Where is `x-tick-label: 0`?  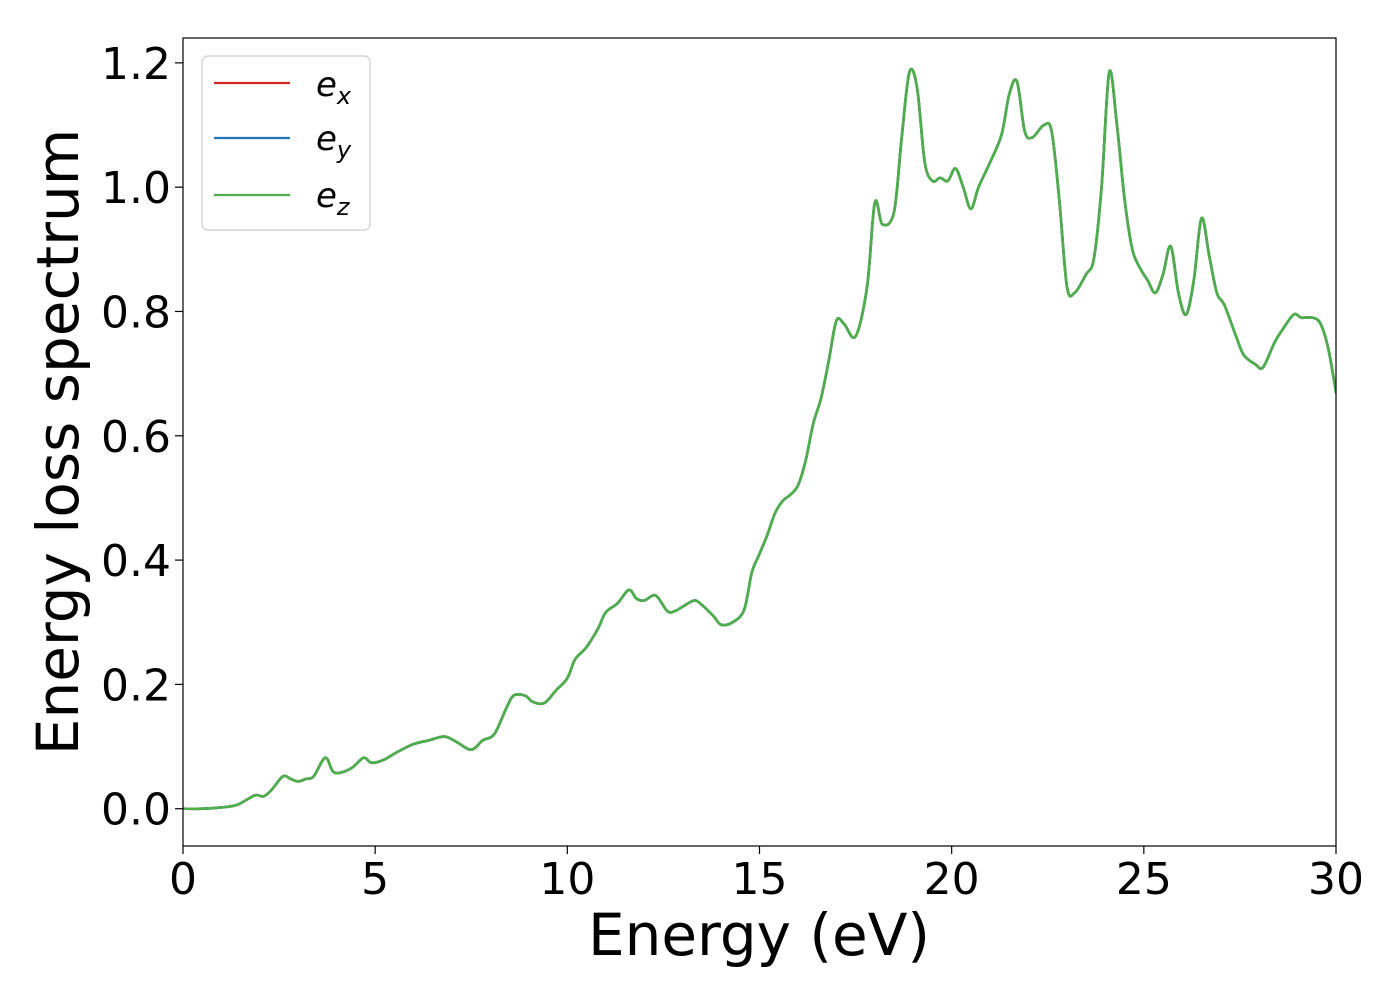
x-tick-label: 0 is located at coordinates (183, 879).